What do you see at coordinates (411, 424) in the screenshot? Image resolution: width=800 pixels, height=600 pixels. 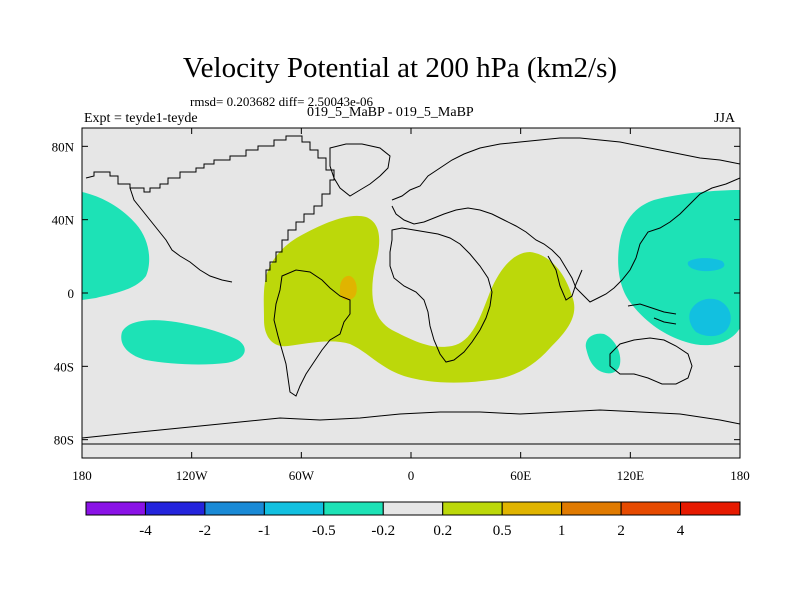 I see `antarctica-outline` at bounding box center [411, 424].